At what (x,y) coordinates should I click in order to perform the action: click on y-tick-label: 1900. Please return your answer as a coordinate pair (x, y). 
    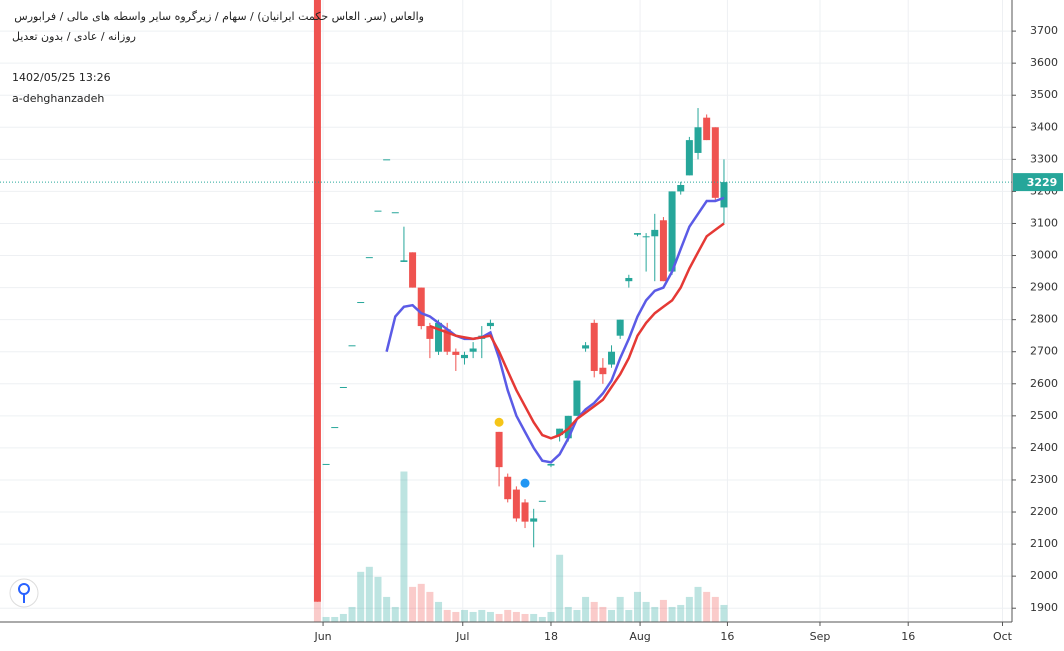
    Looking at the image, I should click on (1044, 607).